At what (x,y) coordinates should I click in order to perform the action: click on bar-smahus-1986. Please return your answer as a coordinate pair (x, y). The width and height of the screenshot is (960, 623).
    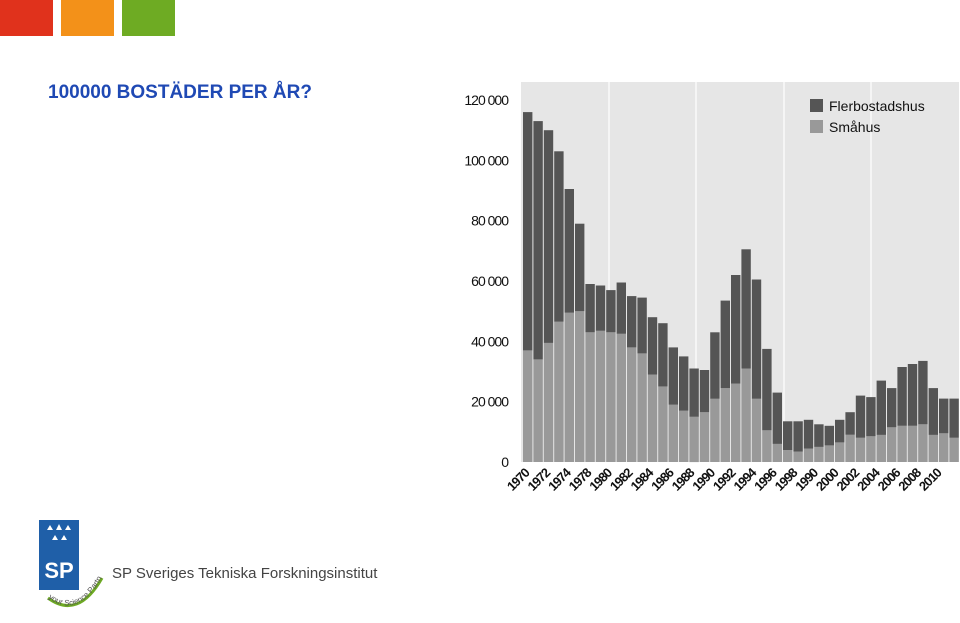
    Looking at the image, I should click on (694, 439).